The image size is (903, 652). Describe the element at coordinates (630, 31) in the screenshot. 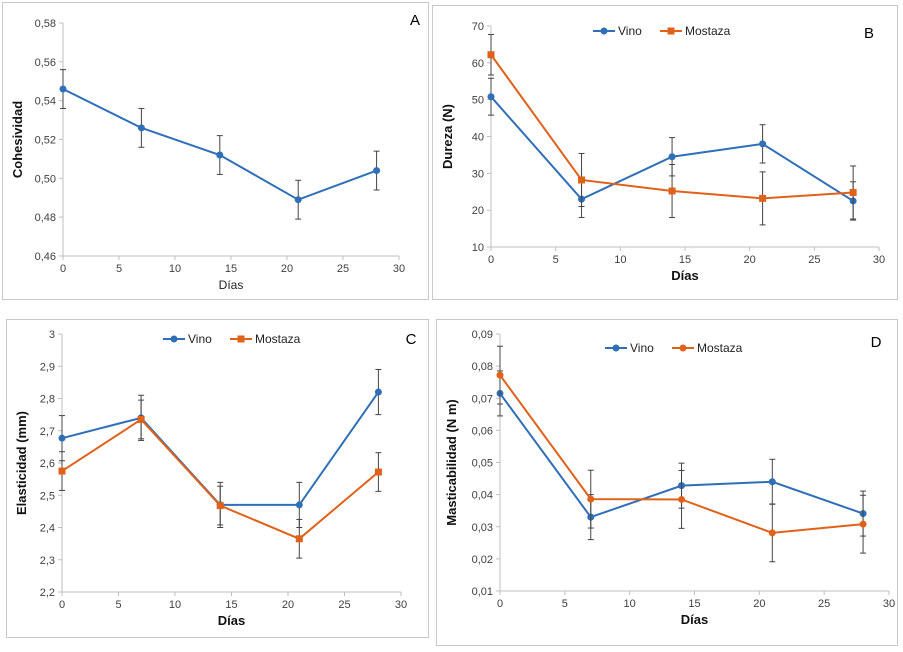

I see `legend-label: Vino` at that location.